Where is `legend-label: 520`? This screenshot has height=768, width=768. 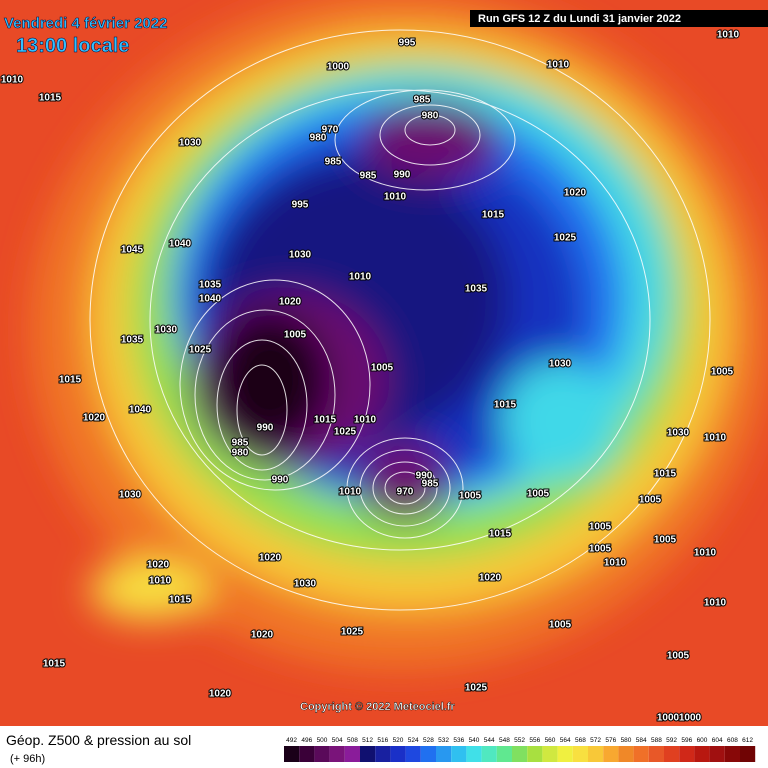 legend-label: 520 is located at coordinates (398, 740).